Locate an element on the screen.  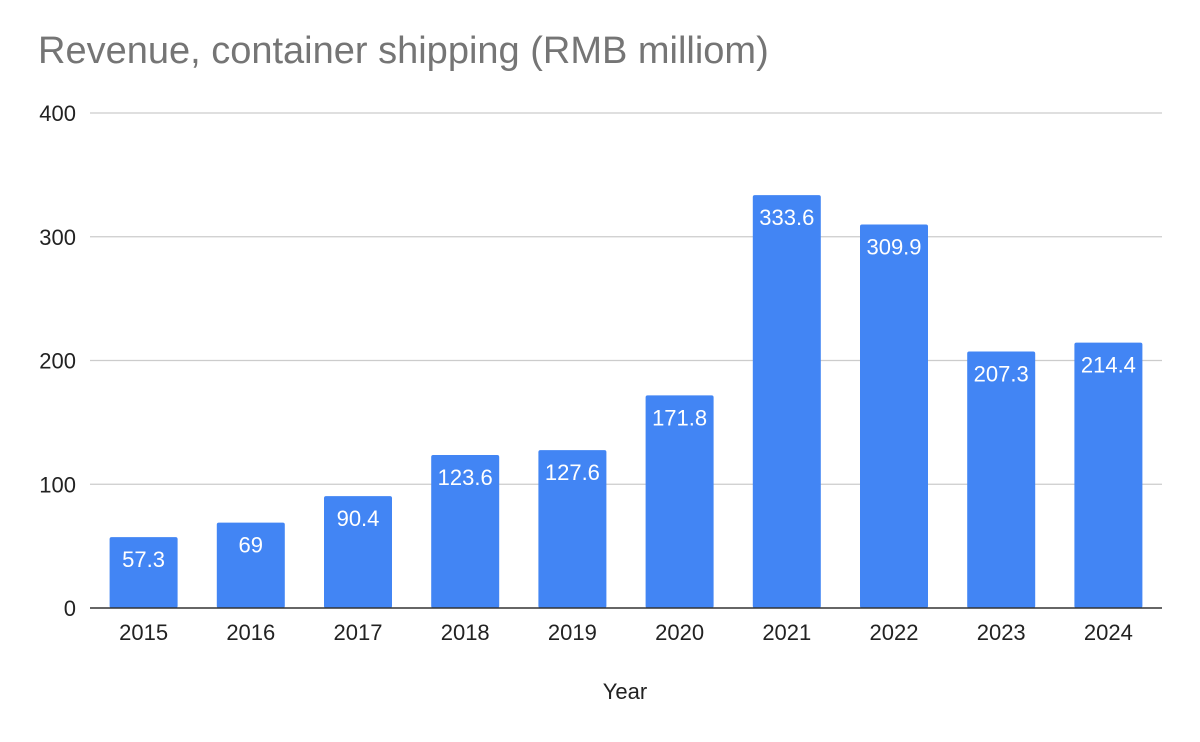
x-tick-label: 2016 is located at coordinates (250, 632).